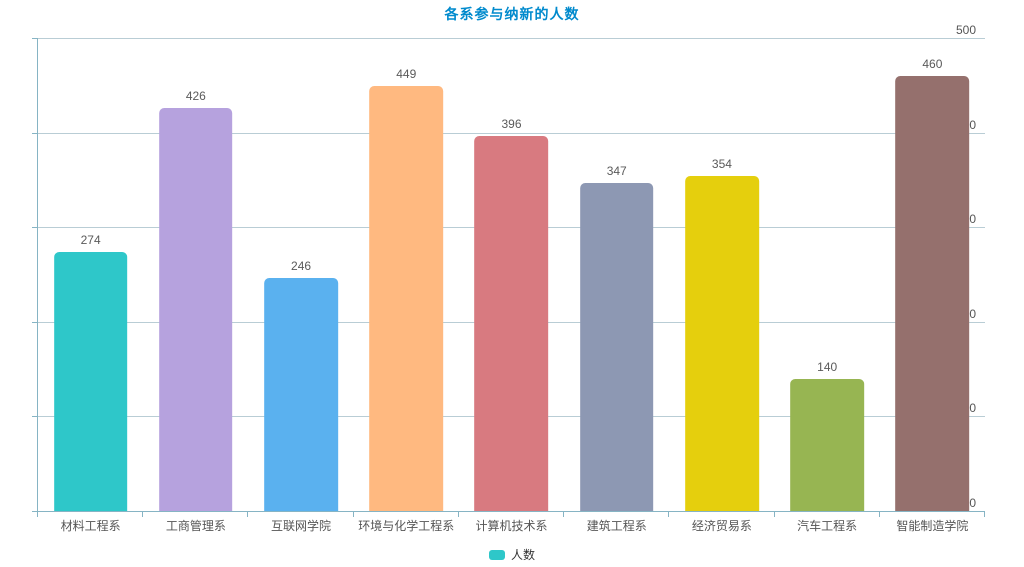 The height and width of the screenshot is (567, 1024). Describe the element at coordinates (195, 96) in the screenshot. I see `bar-value-label: 426` at that location.